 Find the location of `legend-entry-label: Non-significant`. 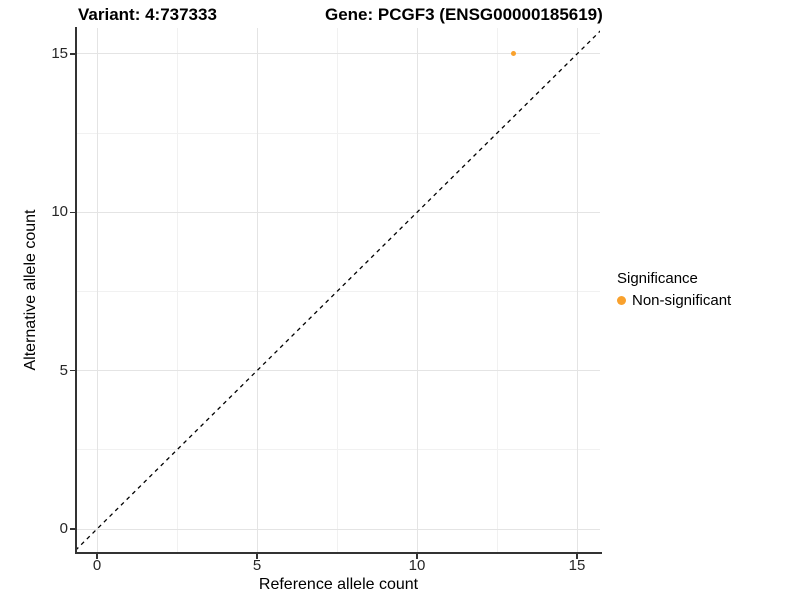

legend-entry-label: Non-significant is located at coordinates (682, 300).